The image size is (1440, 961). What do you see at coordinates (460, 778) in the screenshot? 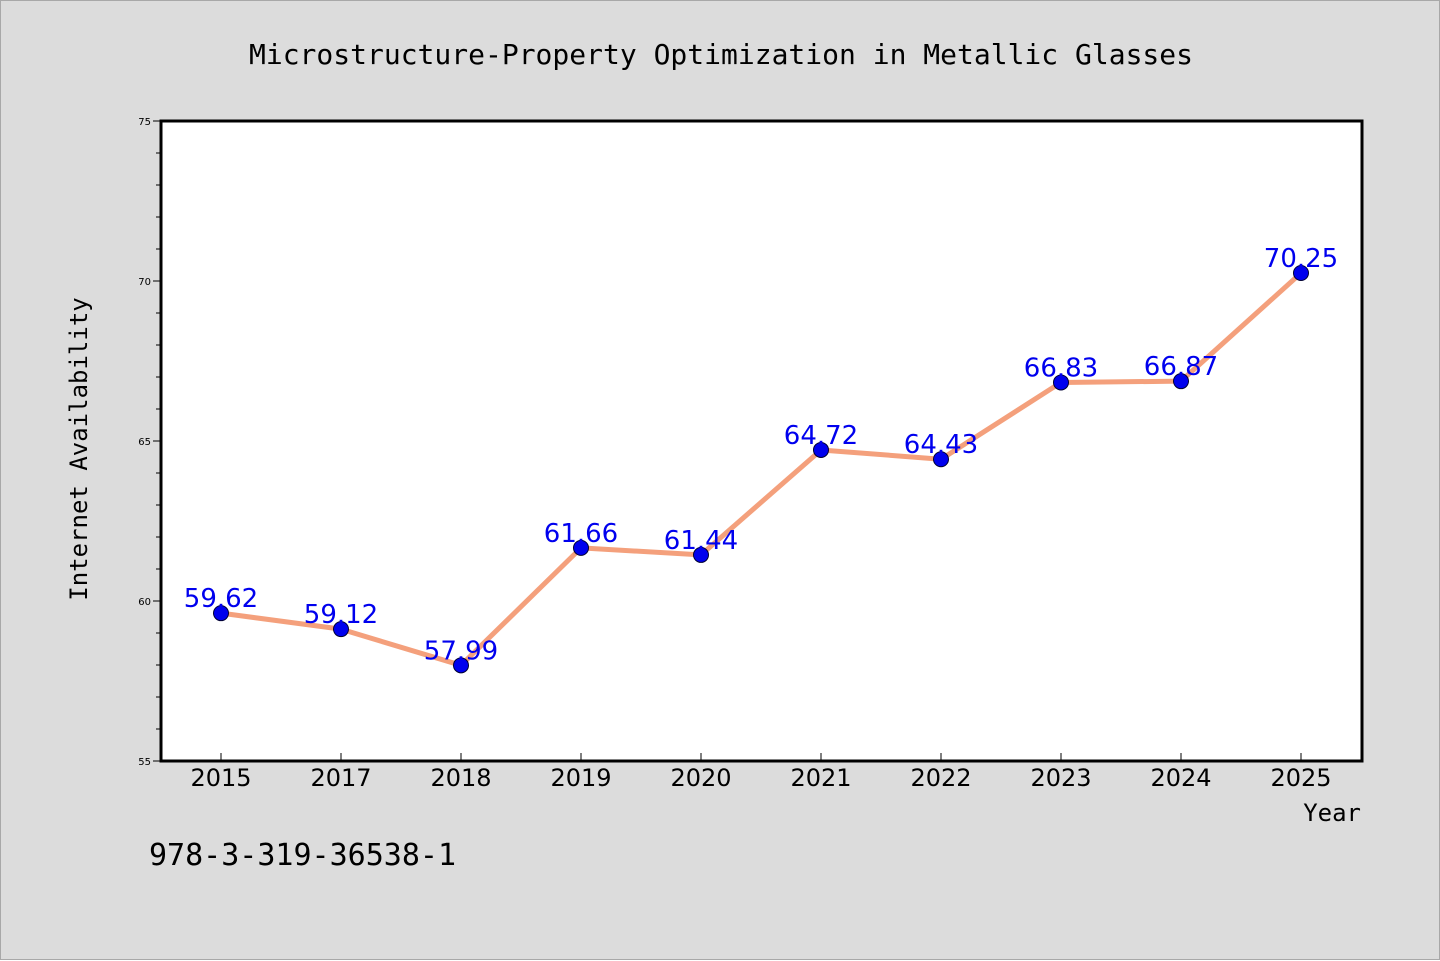
I see `x-tick-label: 2018` at bounding box center [460, 778].